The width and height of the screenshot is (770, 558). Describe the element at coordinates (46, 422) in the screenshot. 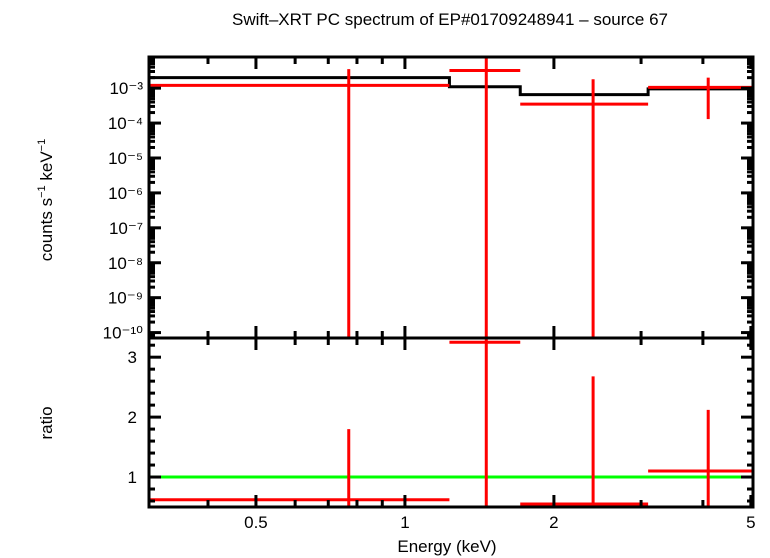

I see `ratio-axis-label: ratio` at that location.